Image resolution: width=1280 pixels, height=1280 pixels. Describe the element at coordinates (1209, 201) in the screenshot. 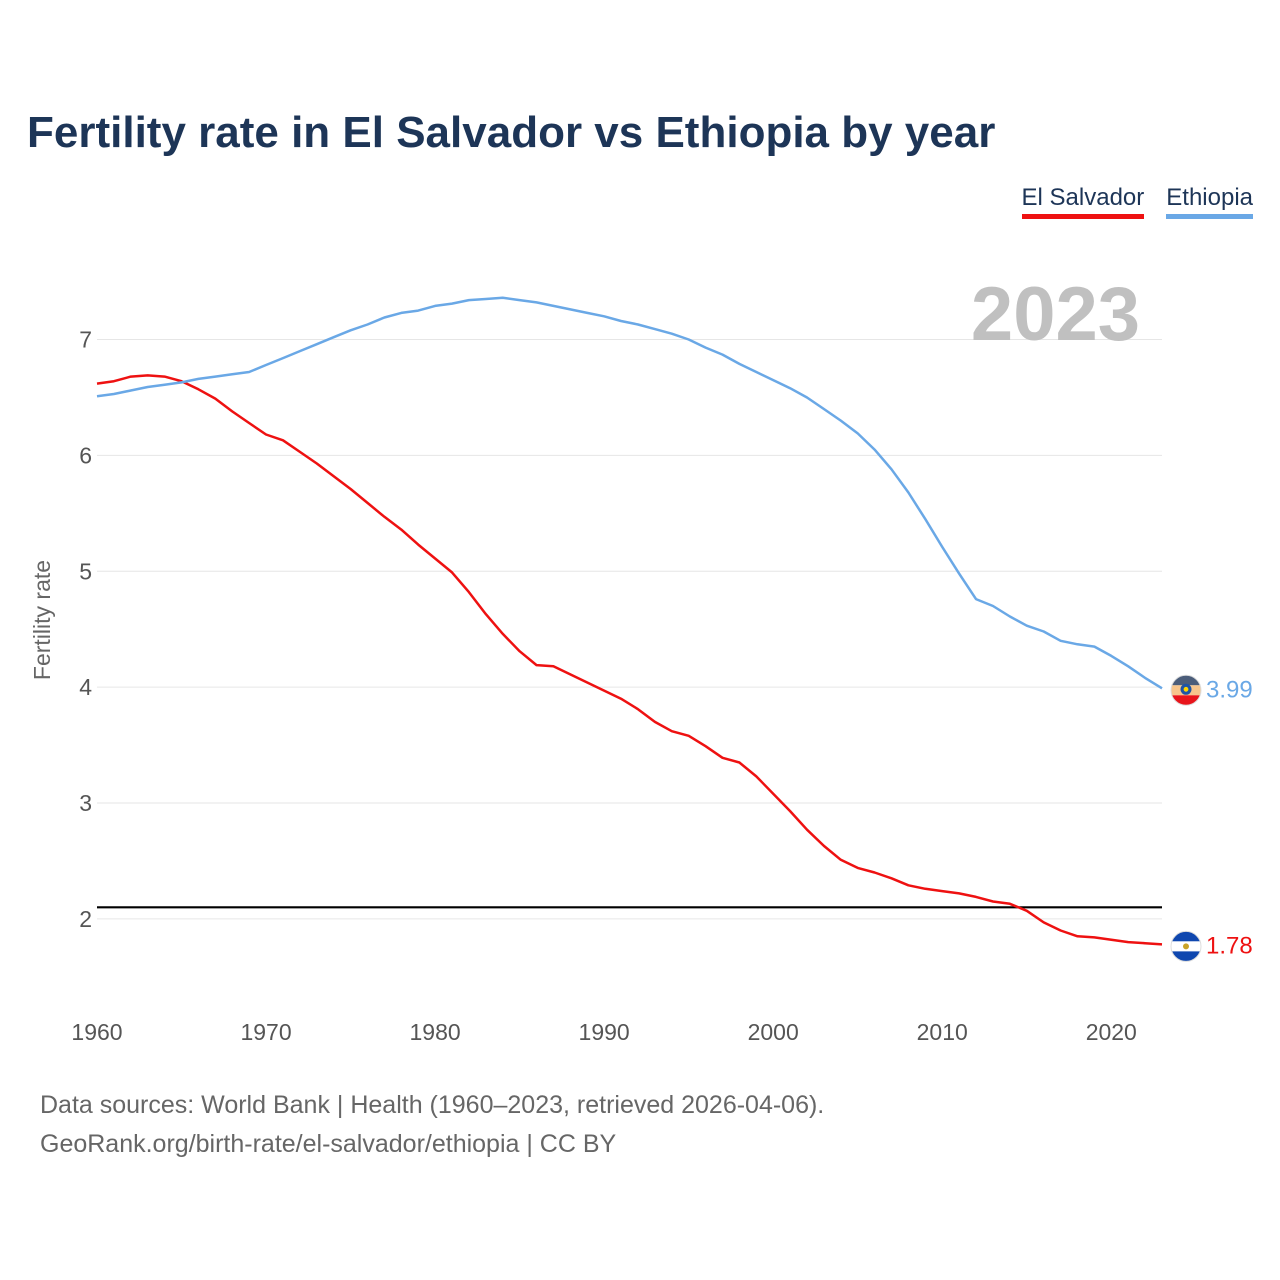

I see `legend-item-ethiopia: Ethiopia` at that location.